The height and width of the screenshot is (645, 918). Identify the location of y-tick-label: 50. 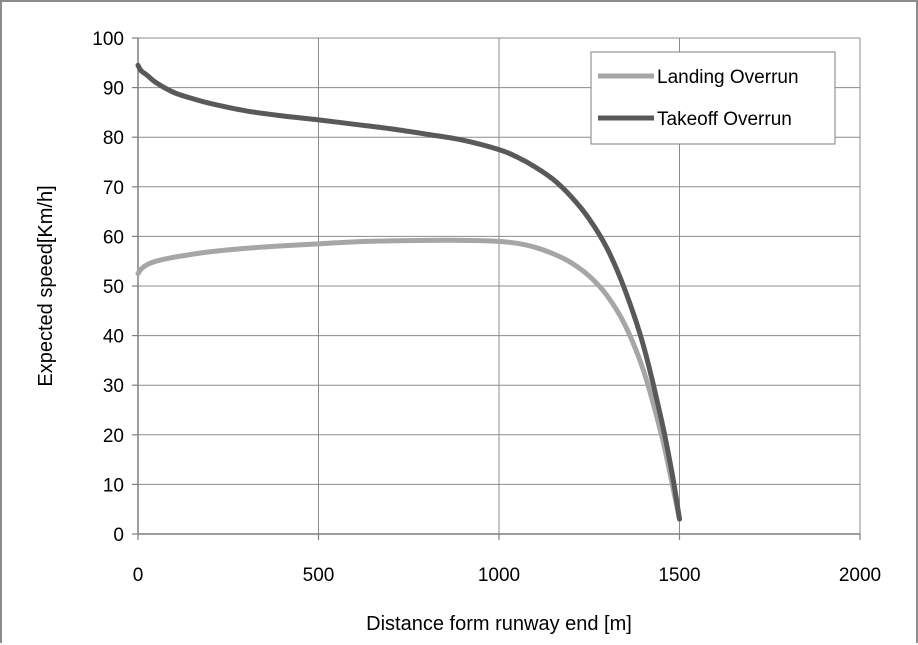
(113, 287).